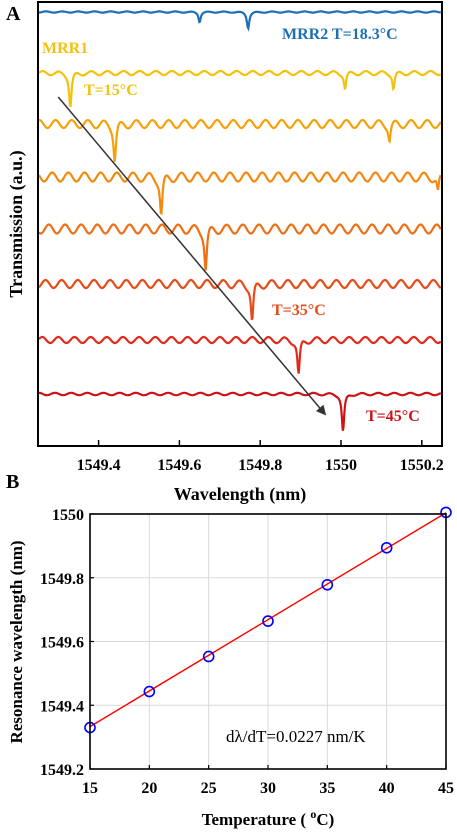 The height and width of the screenshot is (834, 457). I want to click on slope-annotation: dλ/dT=0.0227 nm/K, so click(296, 736).